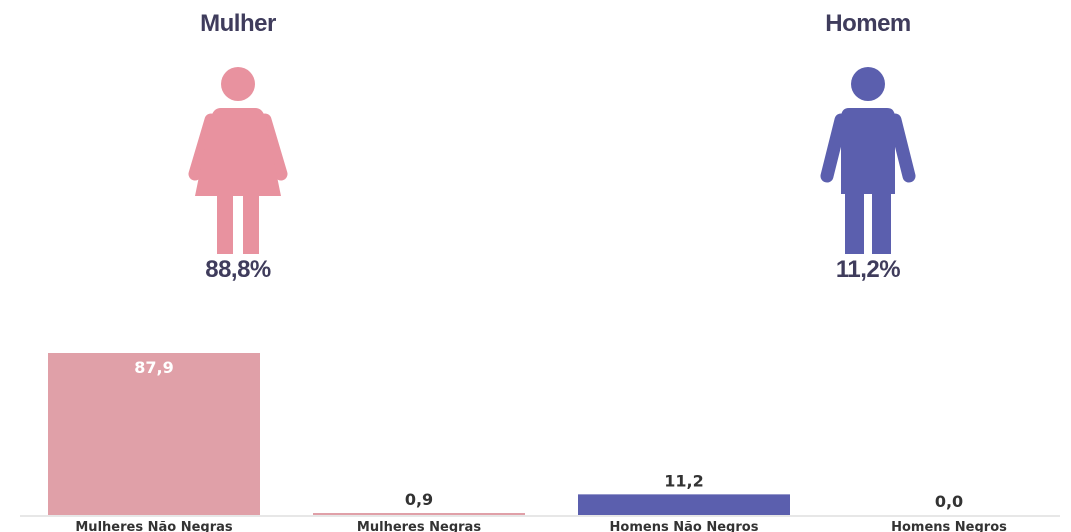  What do you see at coordinates (684, 526) in the screenshot?
I see `category-label: Homens Não Negros` at bounding box center [684, 526].